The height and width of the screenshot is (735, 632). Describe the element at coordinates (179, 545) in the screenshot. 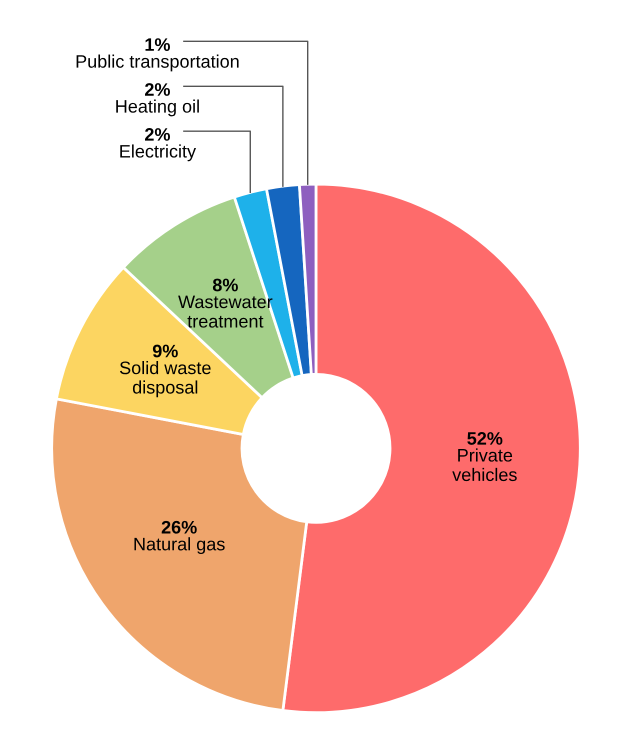

I see `slice-label: Natural gas` at that location.